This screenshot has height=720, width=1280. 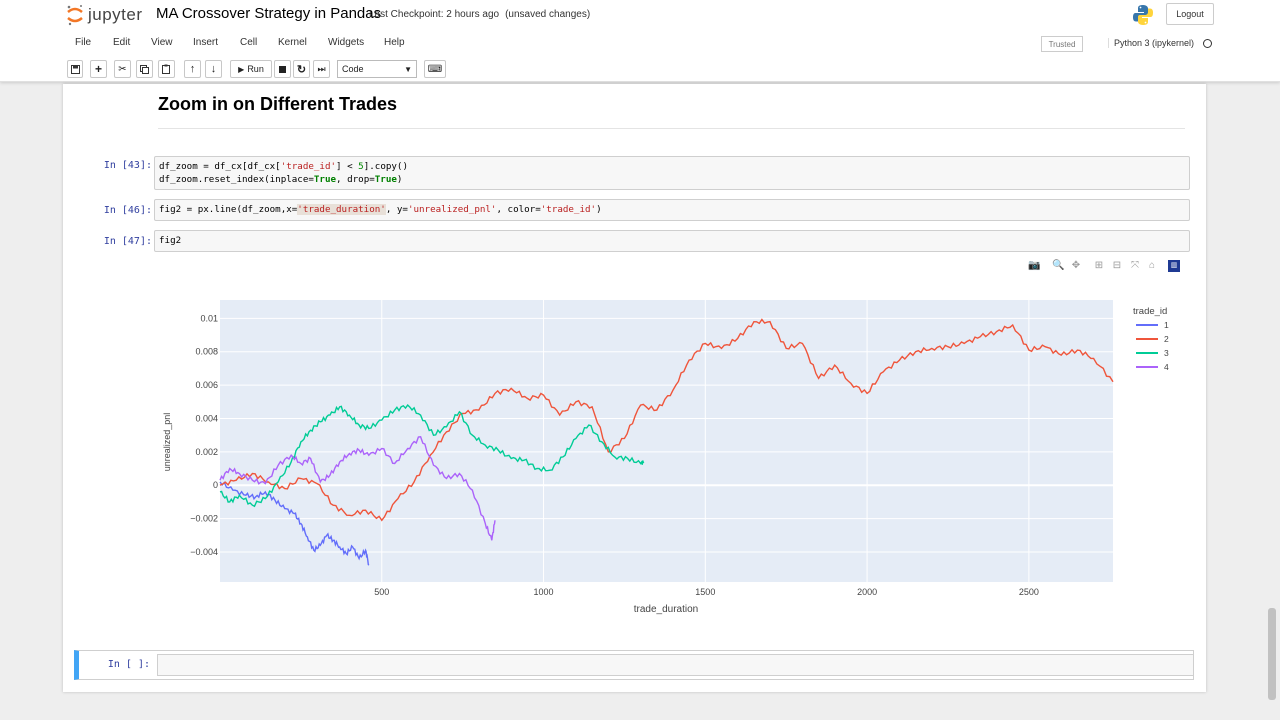 I want to click on arrow-down-icon: ↓, so click(x=213, y=69).